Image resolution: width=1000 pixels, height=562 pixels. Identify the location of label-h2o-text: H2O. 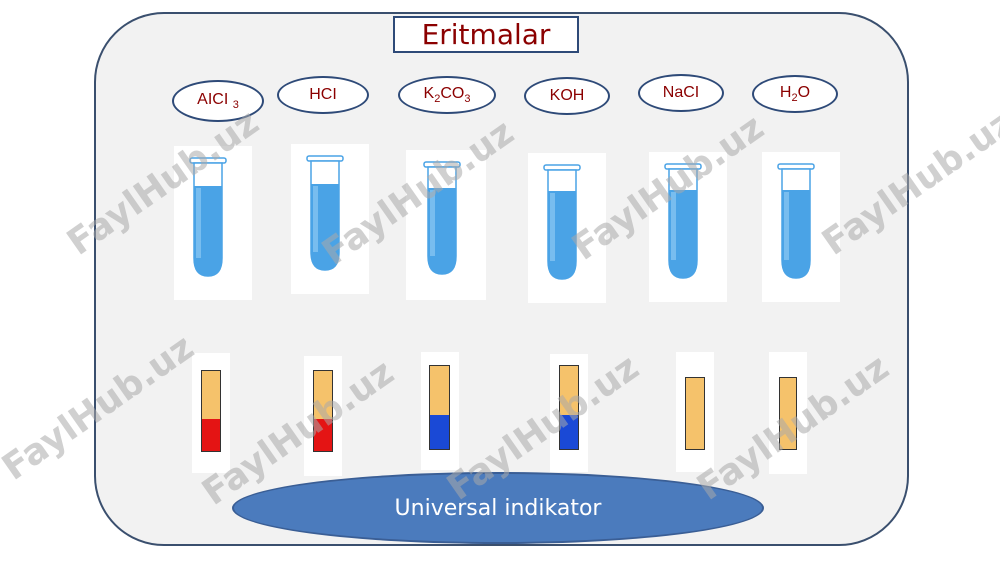
(795, 94).